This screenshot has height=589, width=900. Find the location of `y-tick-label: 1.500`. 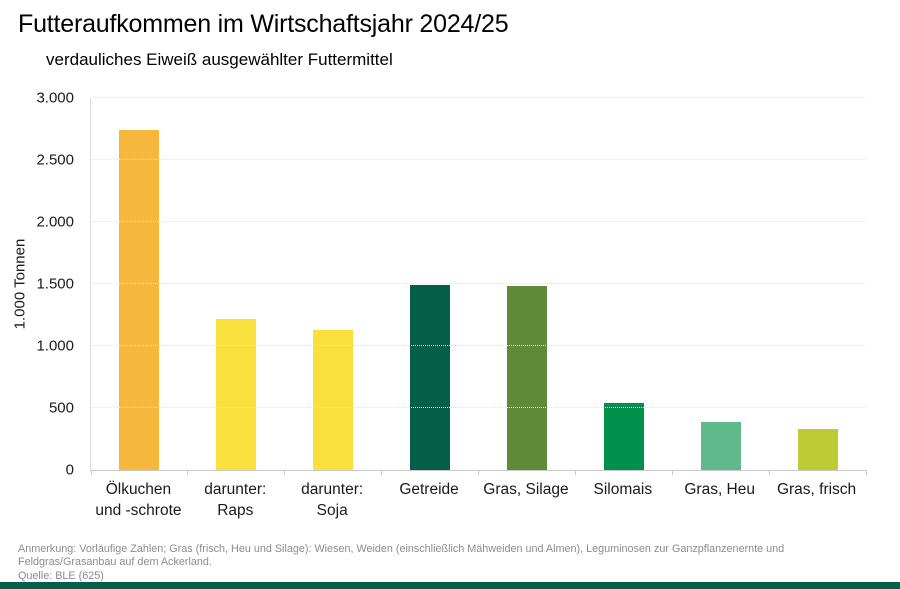

y-tick-label: 1.500 is located at coordinates (55, 284).